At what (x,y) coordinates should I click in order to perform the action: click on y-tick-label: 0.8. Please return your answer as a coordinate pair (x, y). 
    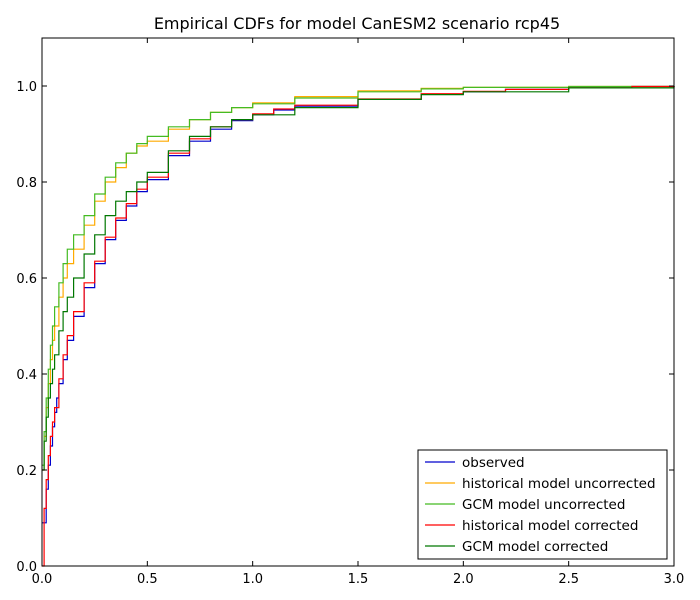
    Looking at the image, I should click on (26, 183).